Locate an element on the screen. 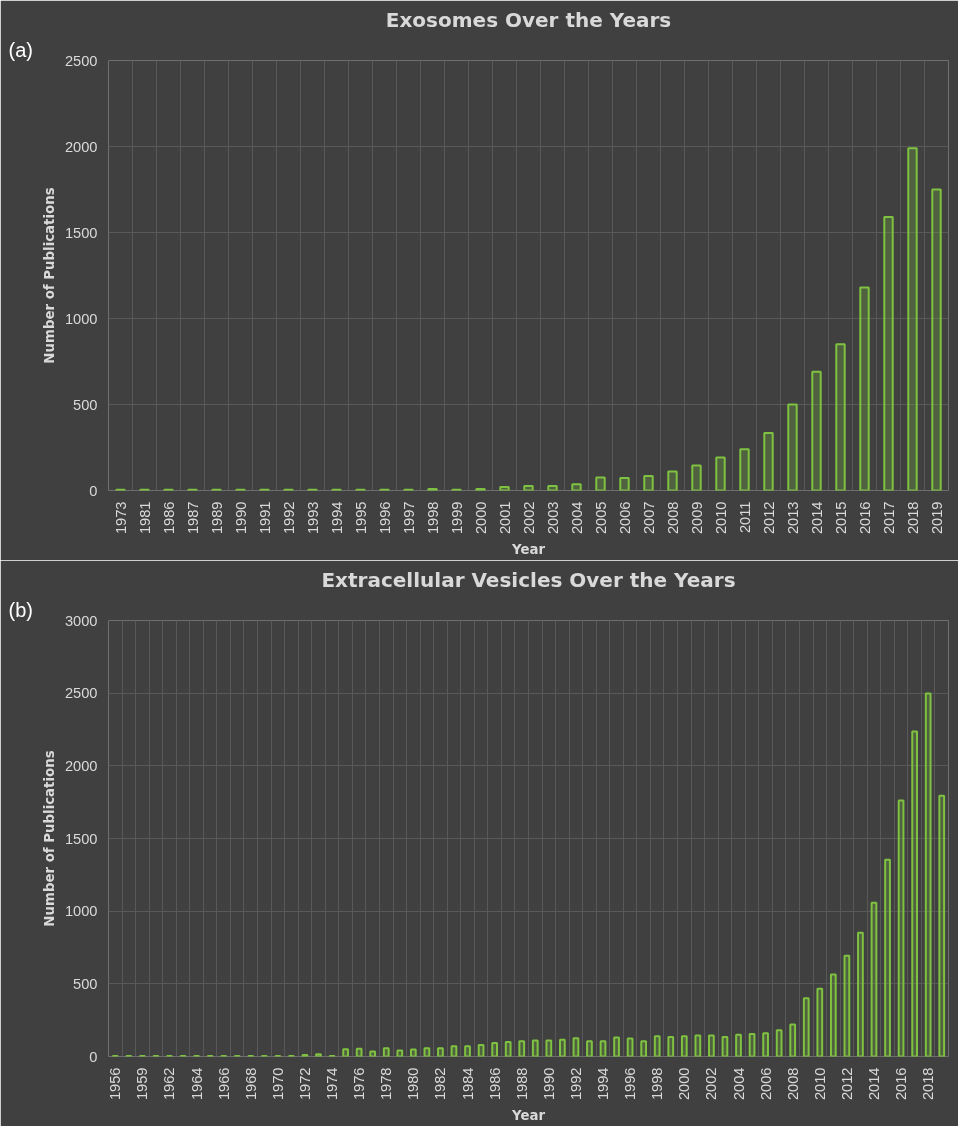 The image size is (958, 1126). x-tick-label: 1981 is located at coordinates (144, 518).